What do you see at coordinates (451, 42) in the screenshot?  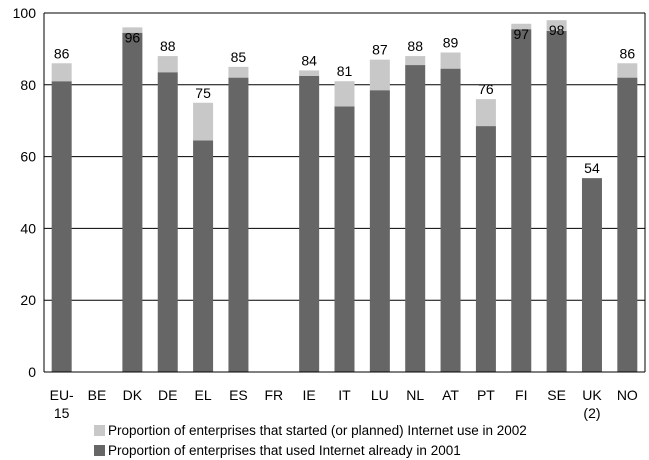 I see `data-label: 89` at bounding box center [451, 42].